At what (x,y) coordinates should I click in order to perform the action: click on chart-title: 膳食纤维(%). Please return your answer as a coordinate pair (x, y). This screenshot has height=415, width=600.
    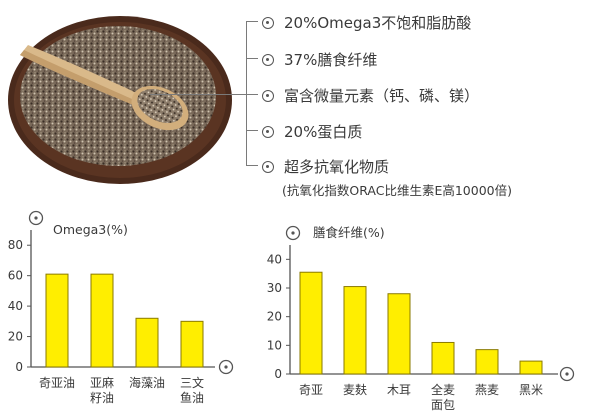
    Looking at the image, I should click on (349, 232).